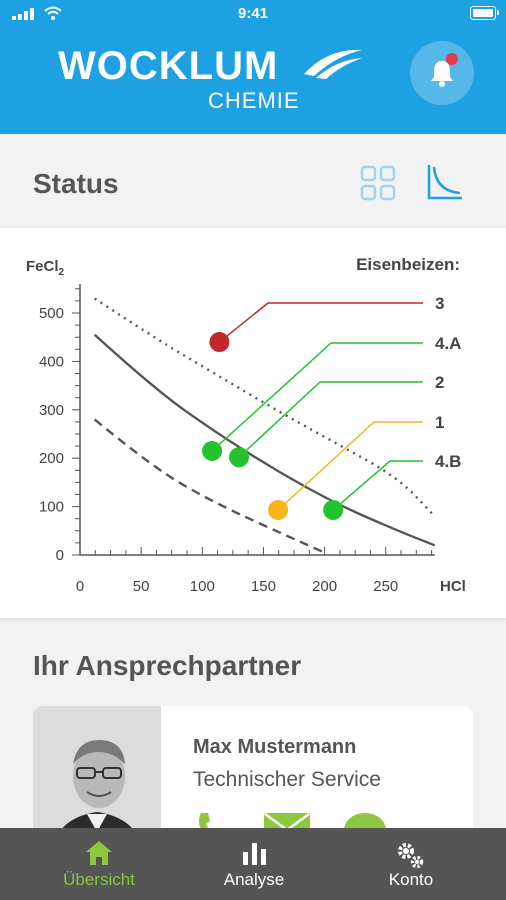  What do you see at coordinates (51, 361) in the screenshot?
I see `y-tick-label: 400` at bounding box center [51, 361].